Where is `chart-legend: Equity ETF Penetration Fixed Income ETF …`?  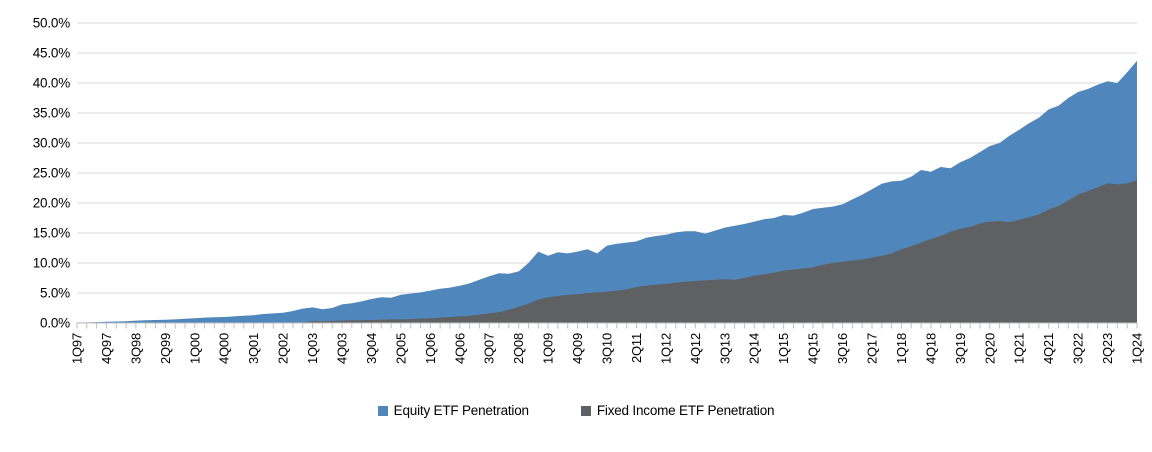 chart-legend: Equity ETF Penetration Fixed Income ETF … is located at coordinates (576, 410).